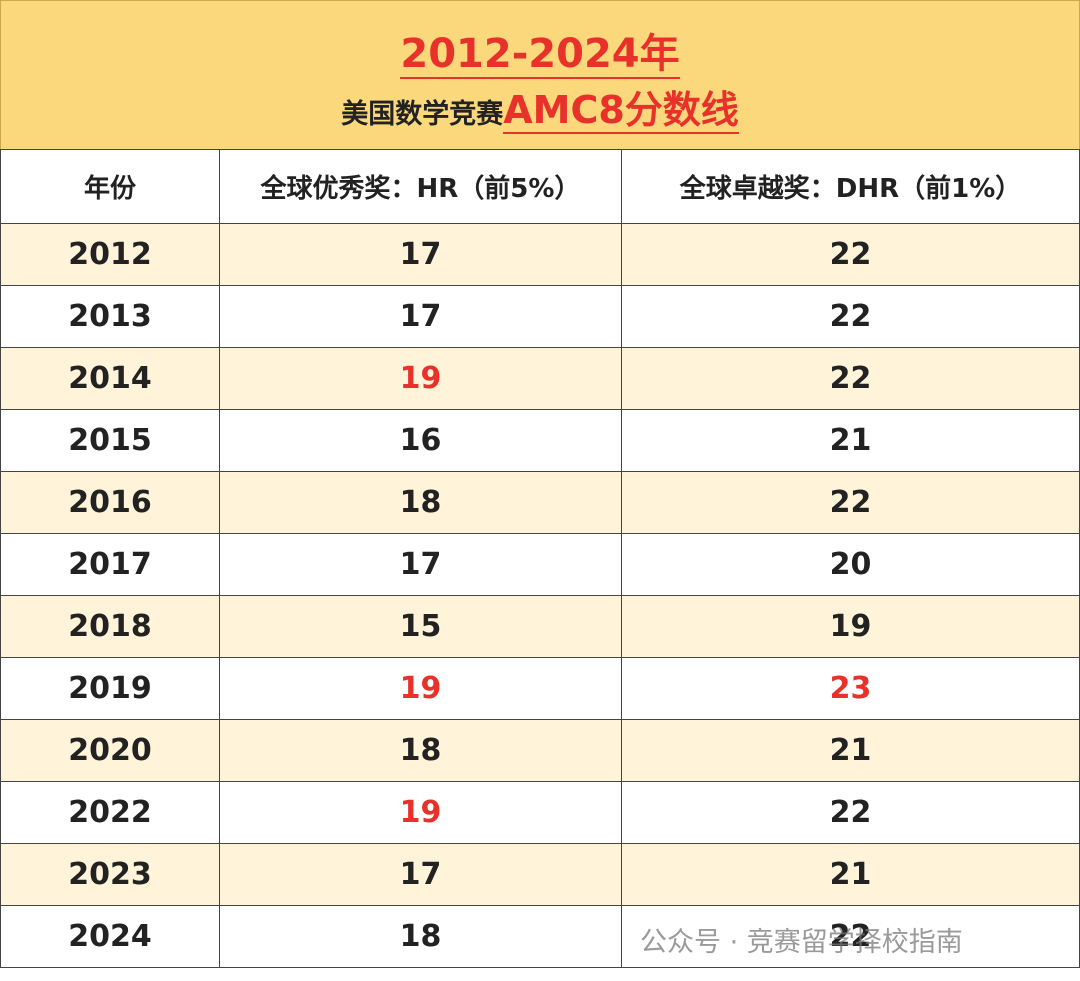 The width and height of the screenshot is (1080, 981). I want to click on table-cell: 2017, so click(110, 564).